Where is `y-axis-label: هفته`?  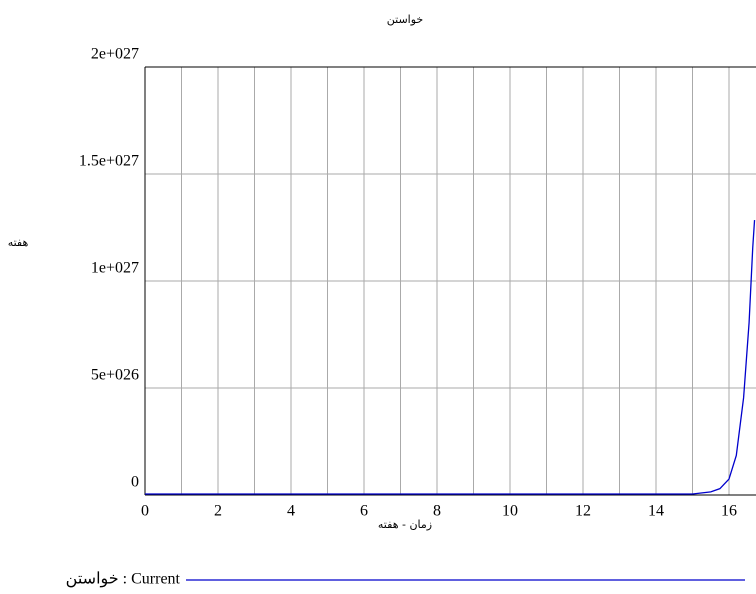
y-axis-label: هفته is located at coordinates (18, 242).